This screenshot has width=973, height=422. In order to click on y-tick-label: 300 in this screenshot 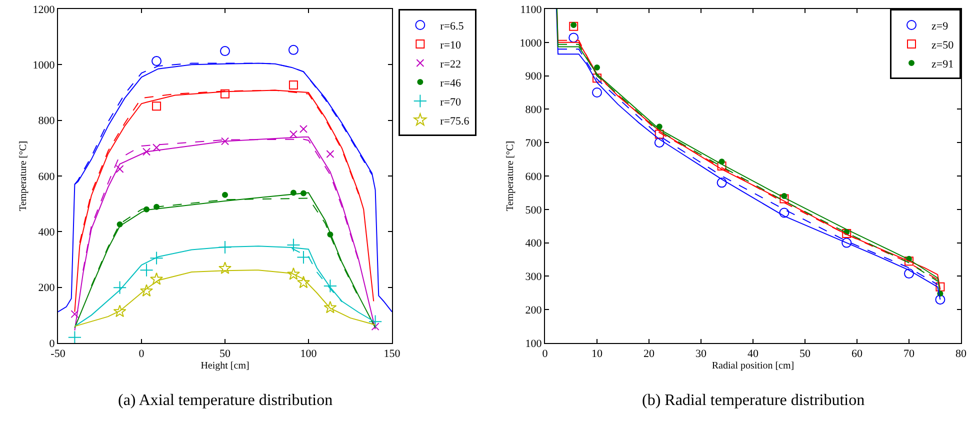, I will do `click(533, 277)`.